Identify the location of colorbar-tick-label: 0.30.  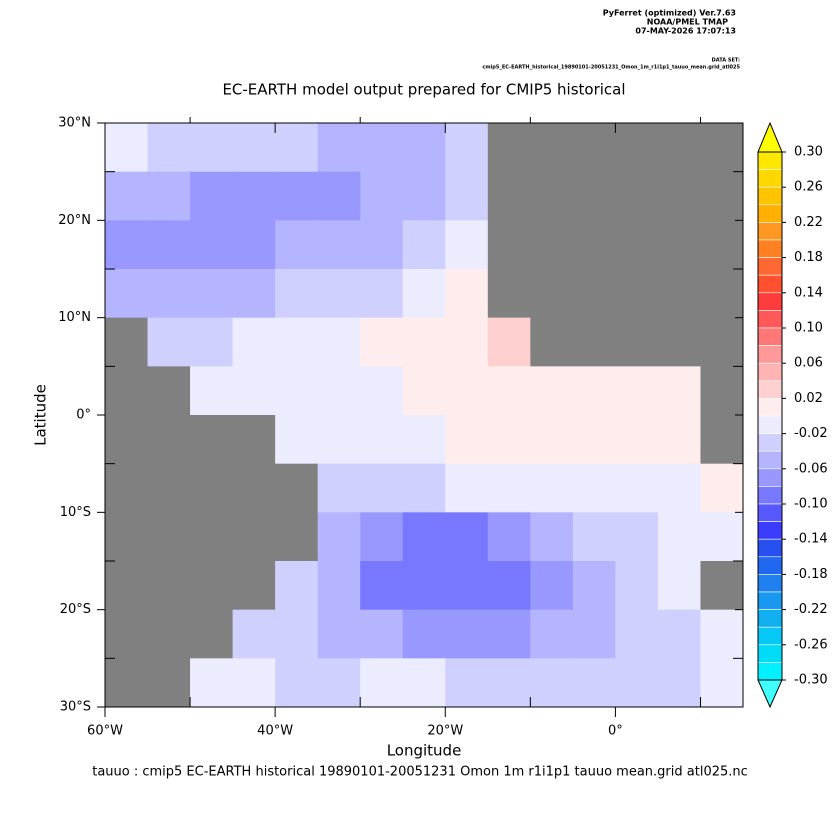
(808, 152).